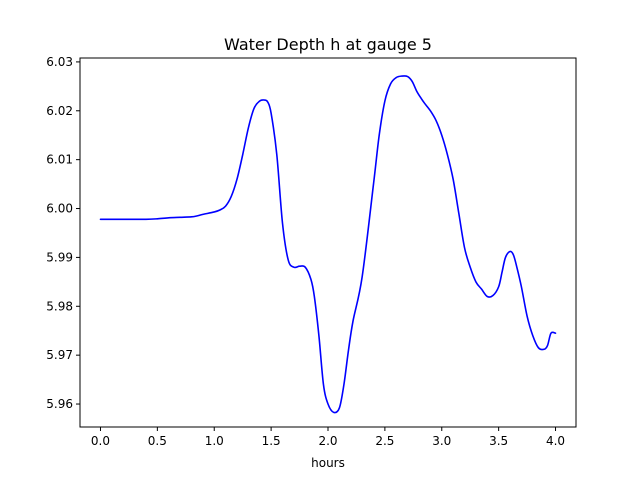  Describe the element at coordinates (271, 441) in the screenshot. I see `x-tick-label: 1.5` at that location.